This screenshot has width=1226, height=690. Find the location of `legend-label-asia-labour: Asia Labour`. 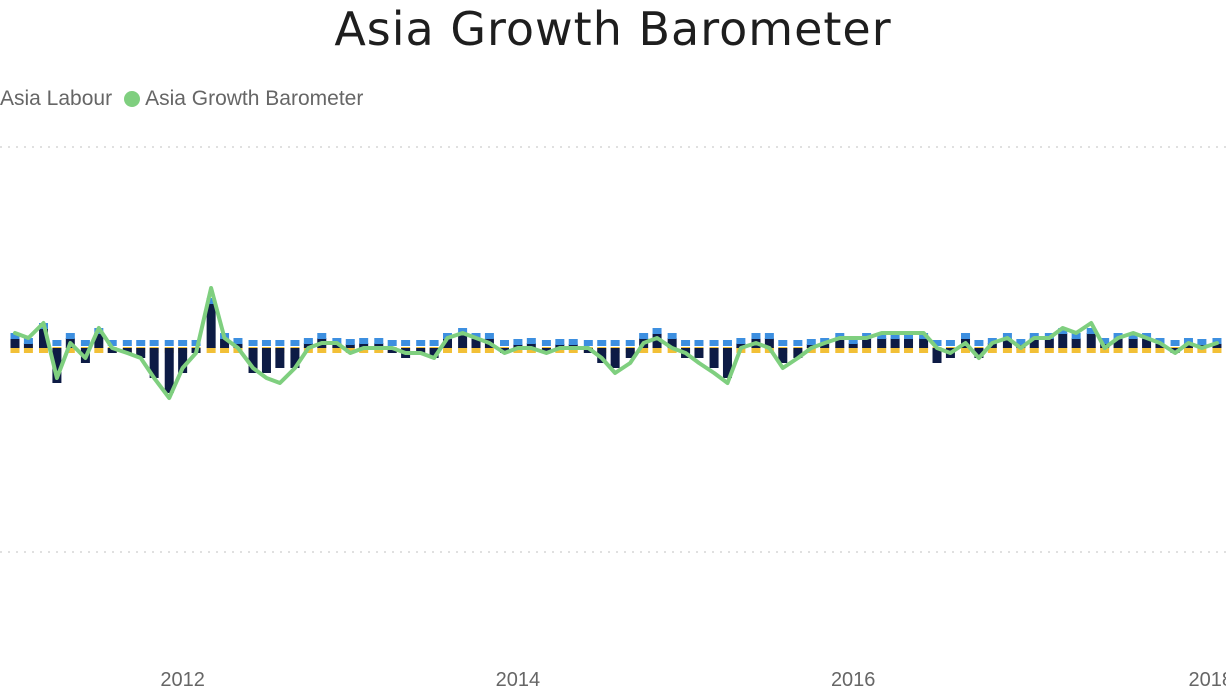

legend-label-asia-labour: Asia Labour is located at coordinates (56, 98).